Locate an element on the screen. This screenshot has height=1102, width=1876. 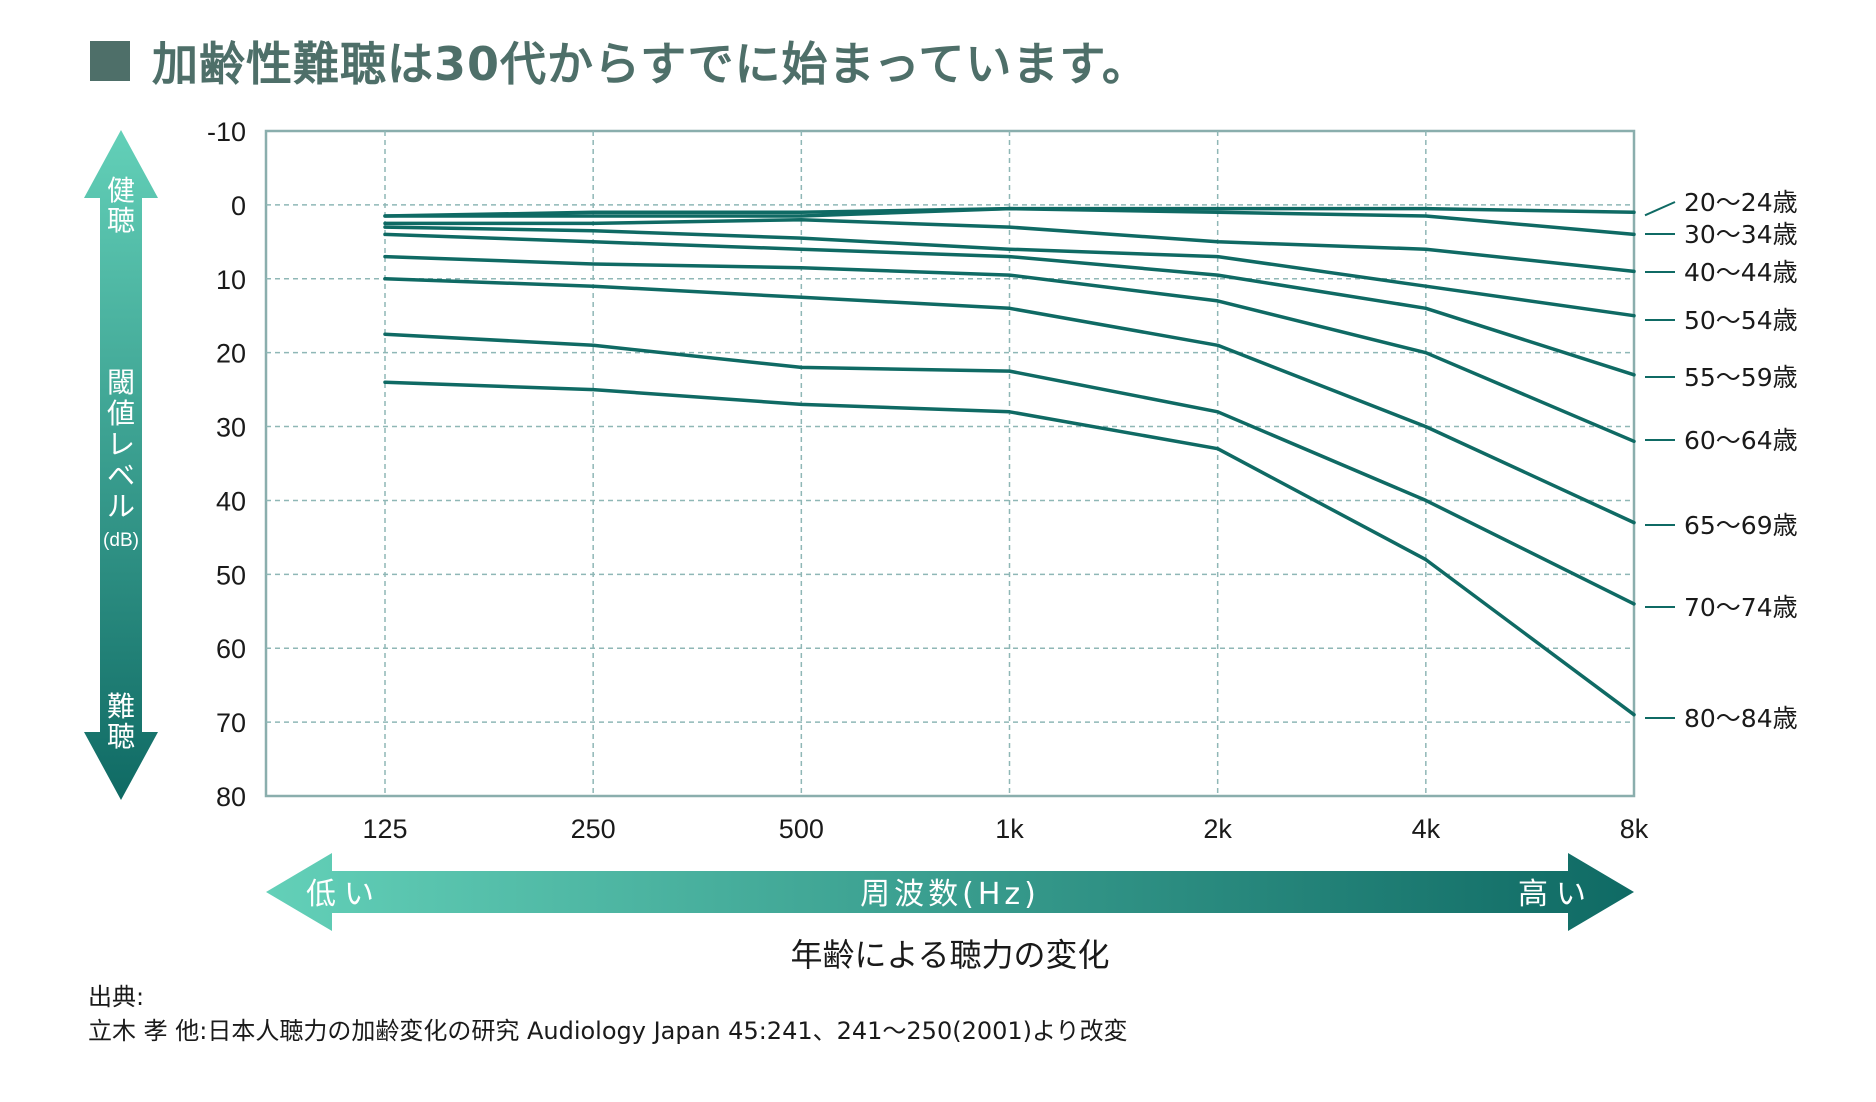
series-label: 70～74歳 is located at coordinates (1741, 607).